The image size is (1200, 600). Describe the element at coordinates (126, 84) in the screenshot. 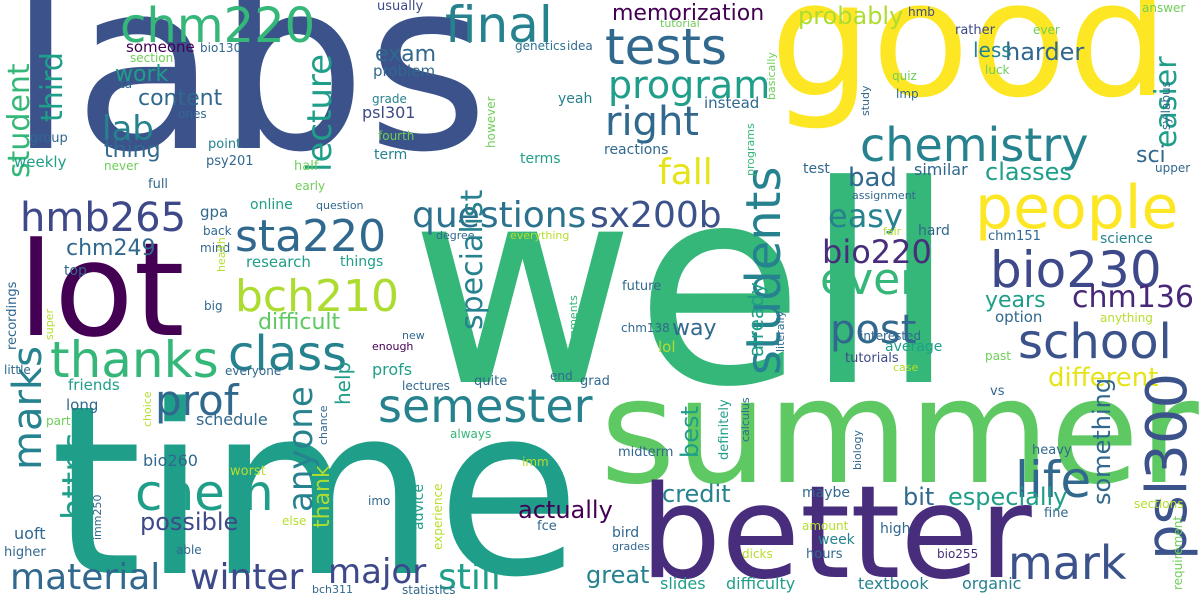

I see `word-ta: ta` at that location.